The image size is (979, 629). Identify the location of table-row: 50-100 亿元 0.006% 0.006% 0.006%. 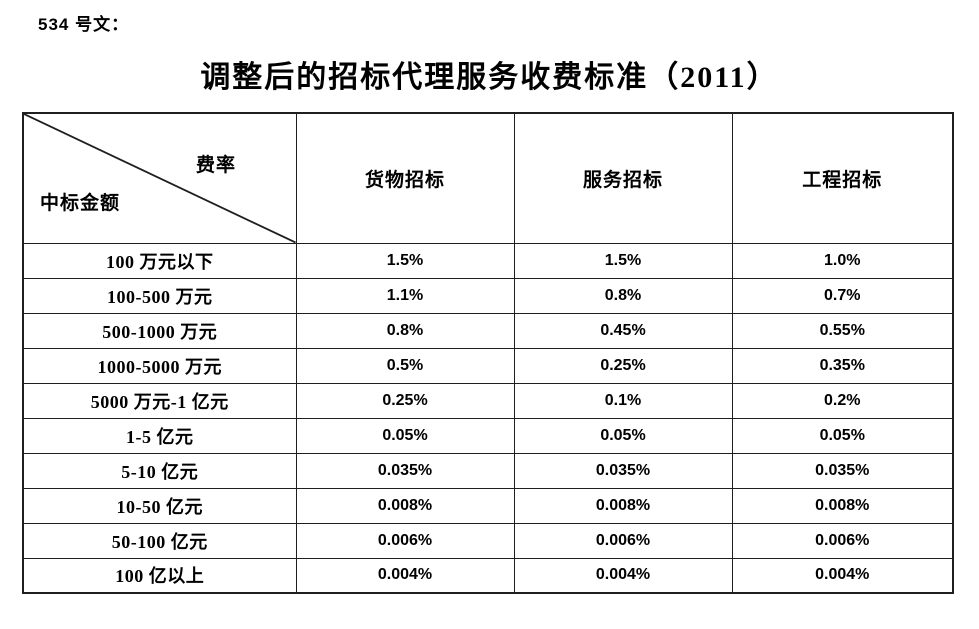
(488, 540).